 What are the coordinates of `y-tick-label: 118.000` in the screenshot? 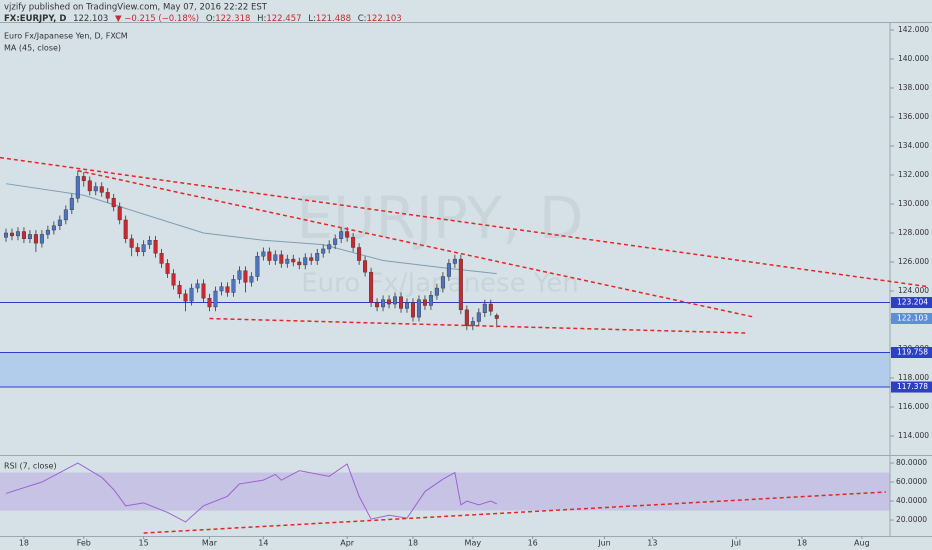 It's located at (913, 377).